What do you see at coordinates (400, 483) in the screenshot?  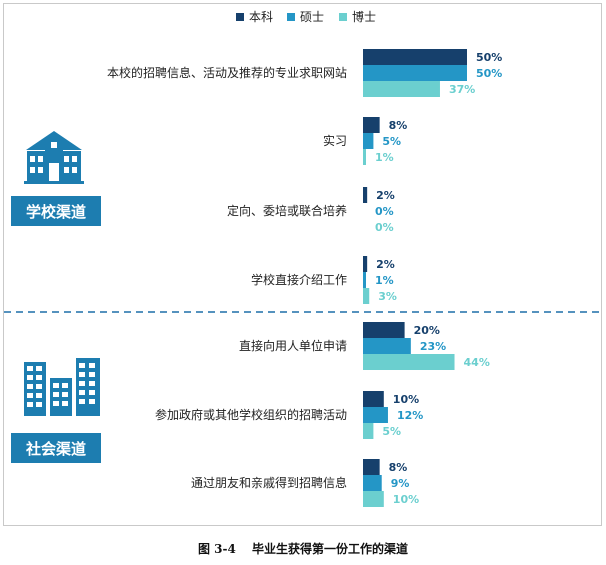 I see `data-label: 9%` at bounding box center [400, 483].